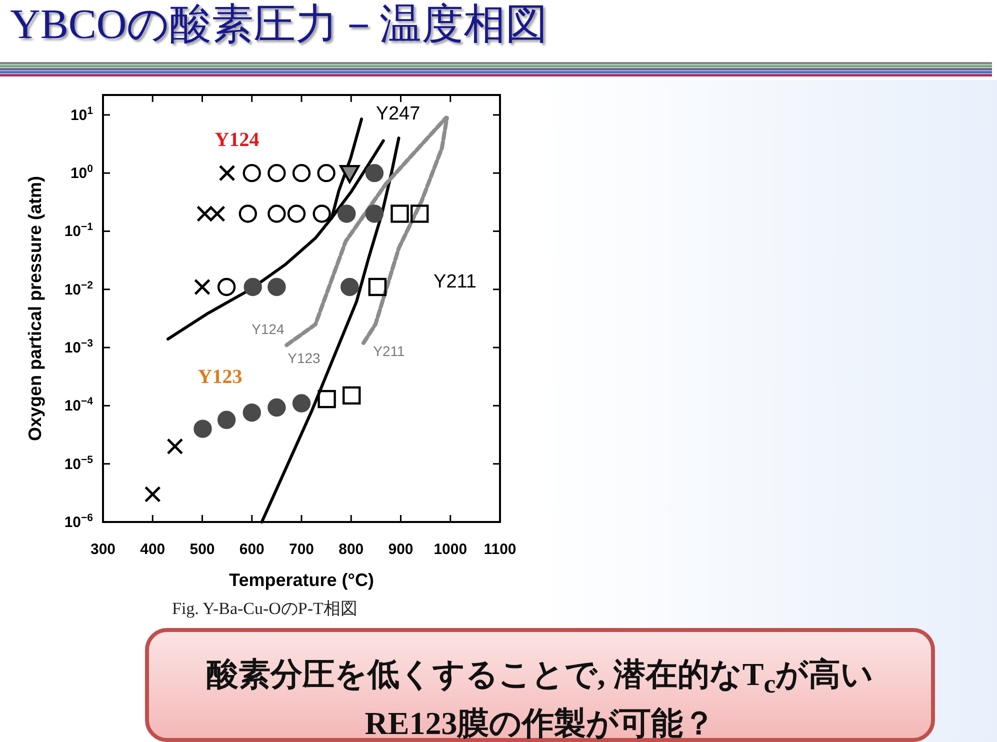  What do you see at coordinates (79, 347) in the screenshot?
I see `y-tick-label: 10$^{−3}$` at bounding box center [79, 347].